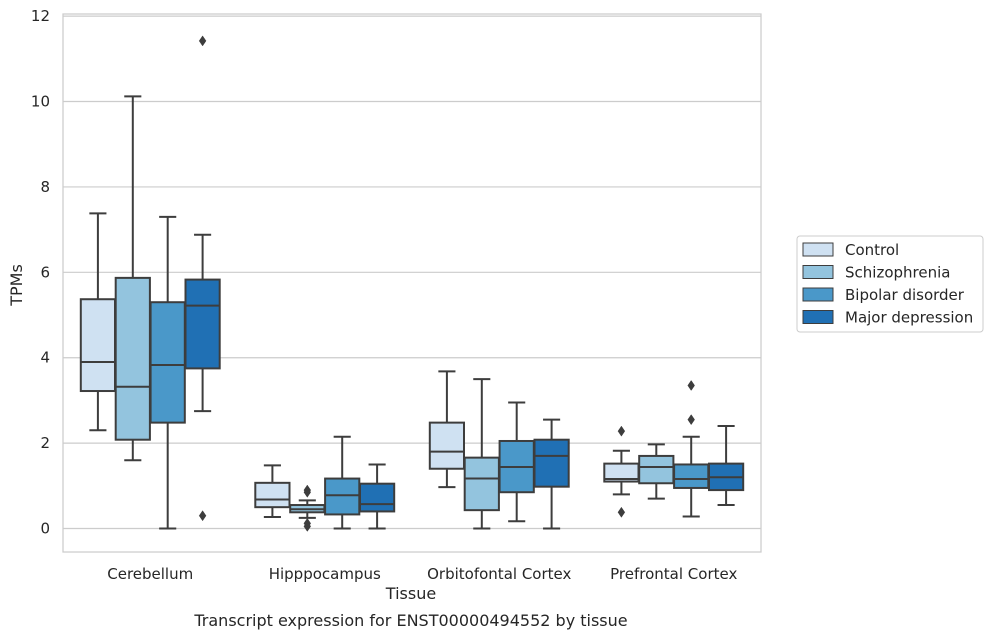 This screenshot has width=992, height=643. I want to click on x-tick-label: Orbitofontal Cortex, so click(499, 574).